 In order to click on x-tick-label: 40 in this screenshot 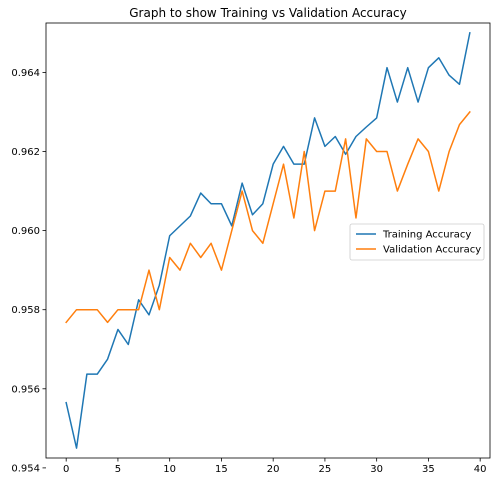, I will do `click(480, 469)`.